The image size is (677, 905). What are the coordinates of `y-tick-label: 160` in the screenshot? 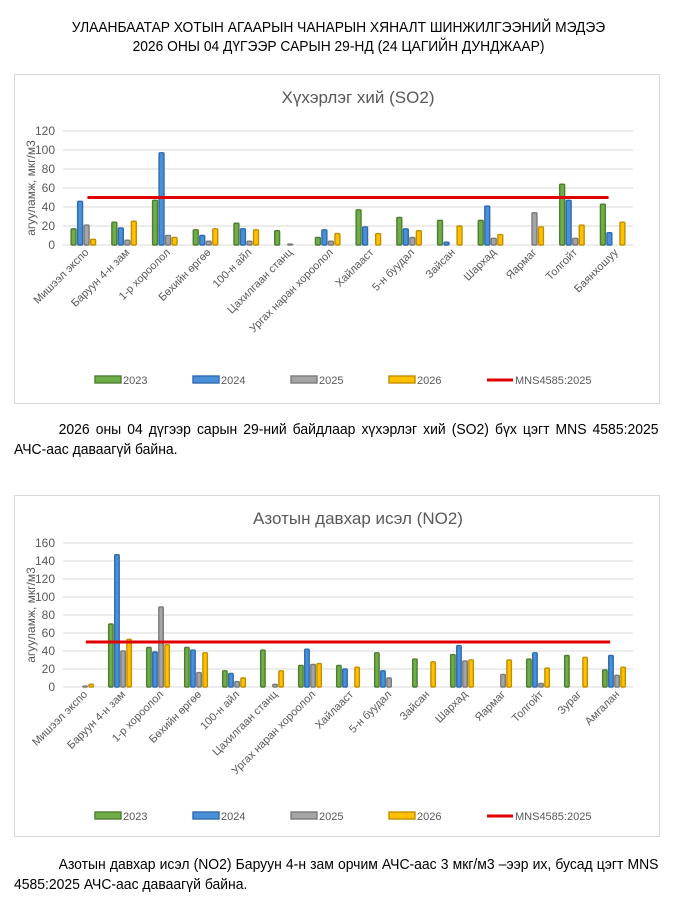 It's located at (45, 543).